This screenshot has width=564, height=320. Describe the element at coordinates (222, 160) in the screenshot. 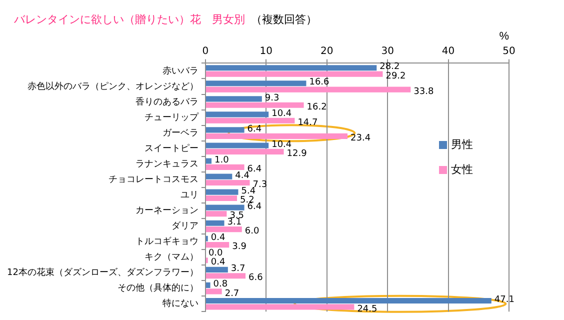

I see `data-label: 1.0` at that location.